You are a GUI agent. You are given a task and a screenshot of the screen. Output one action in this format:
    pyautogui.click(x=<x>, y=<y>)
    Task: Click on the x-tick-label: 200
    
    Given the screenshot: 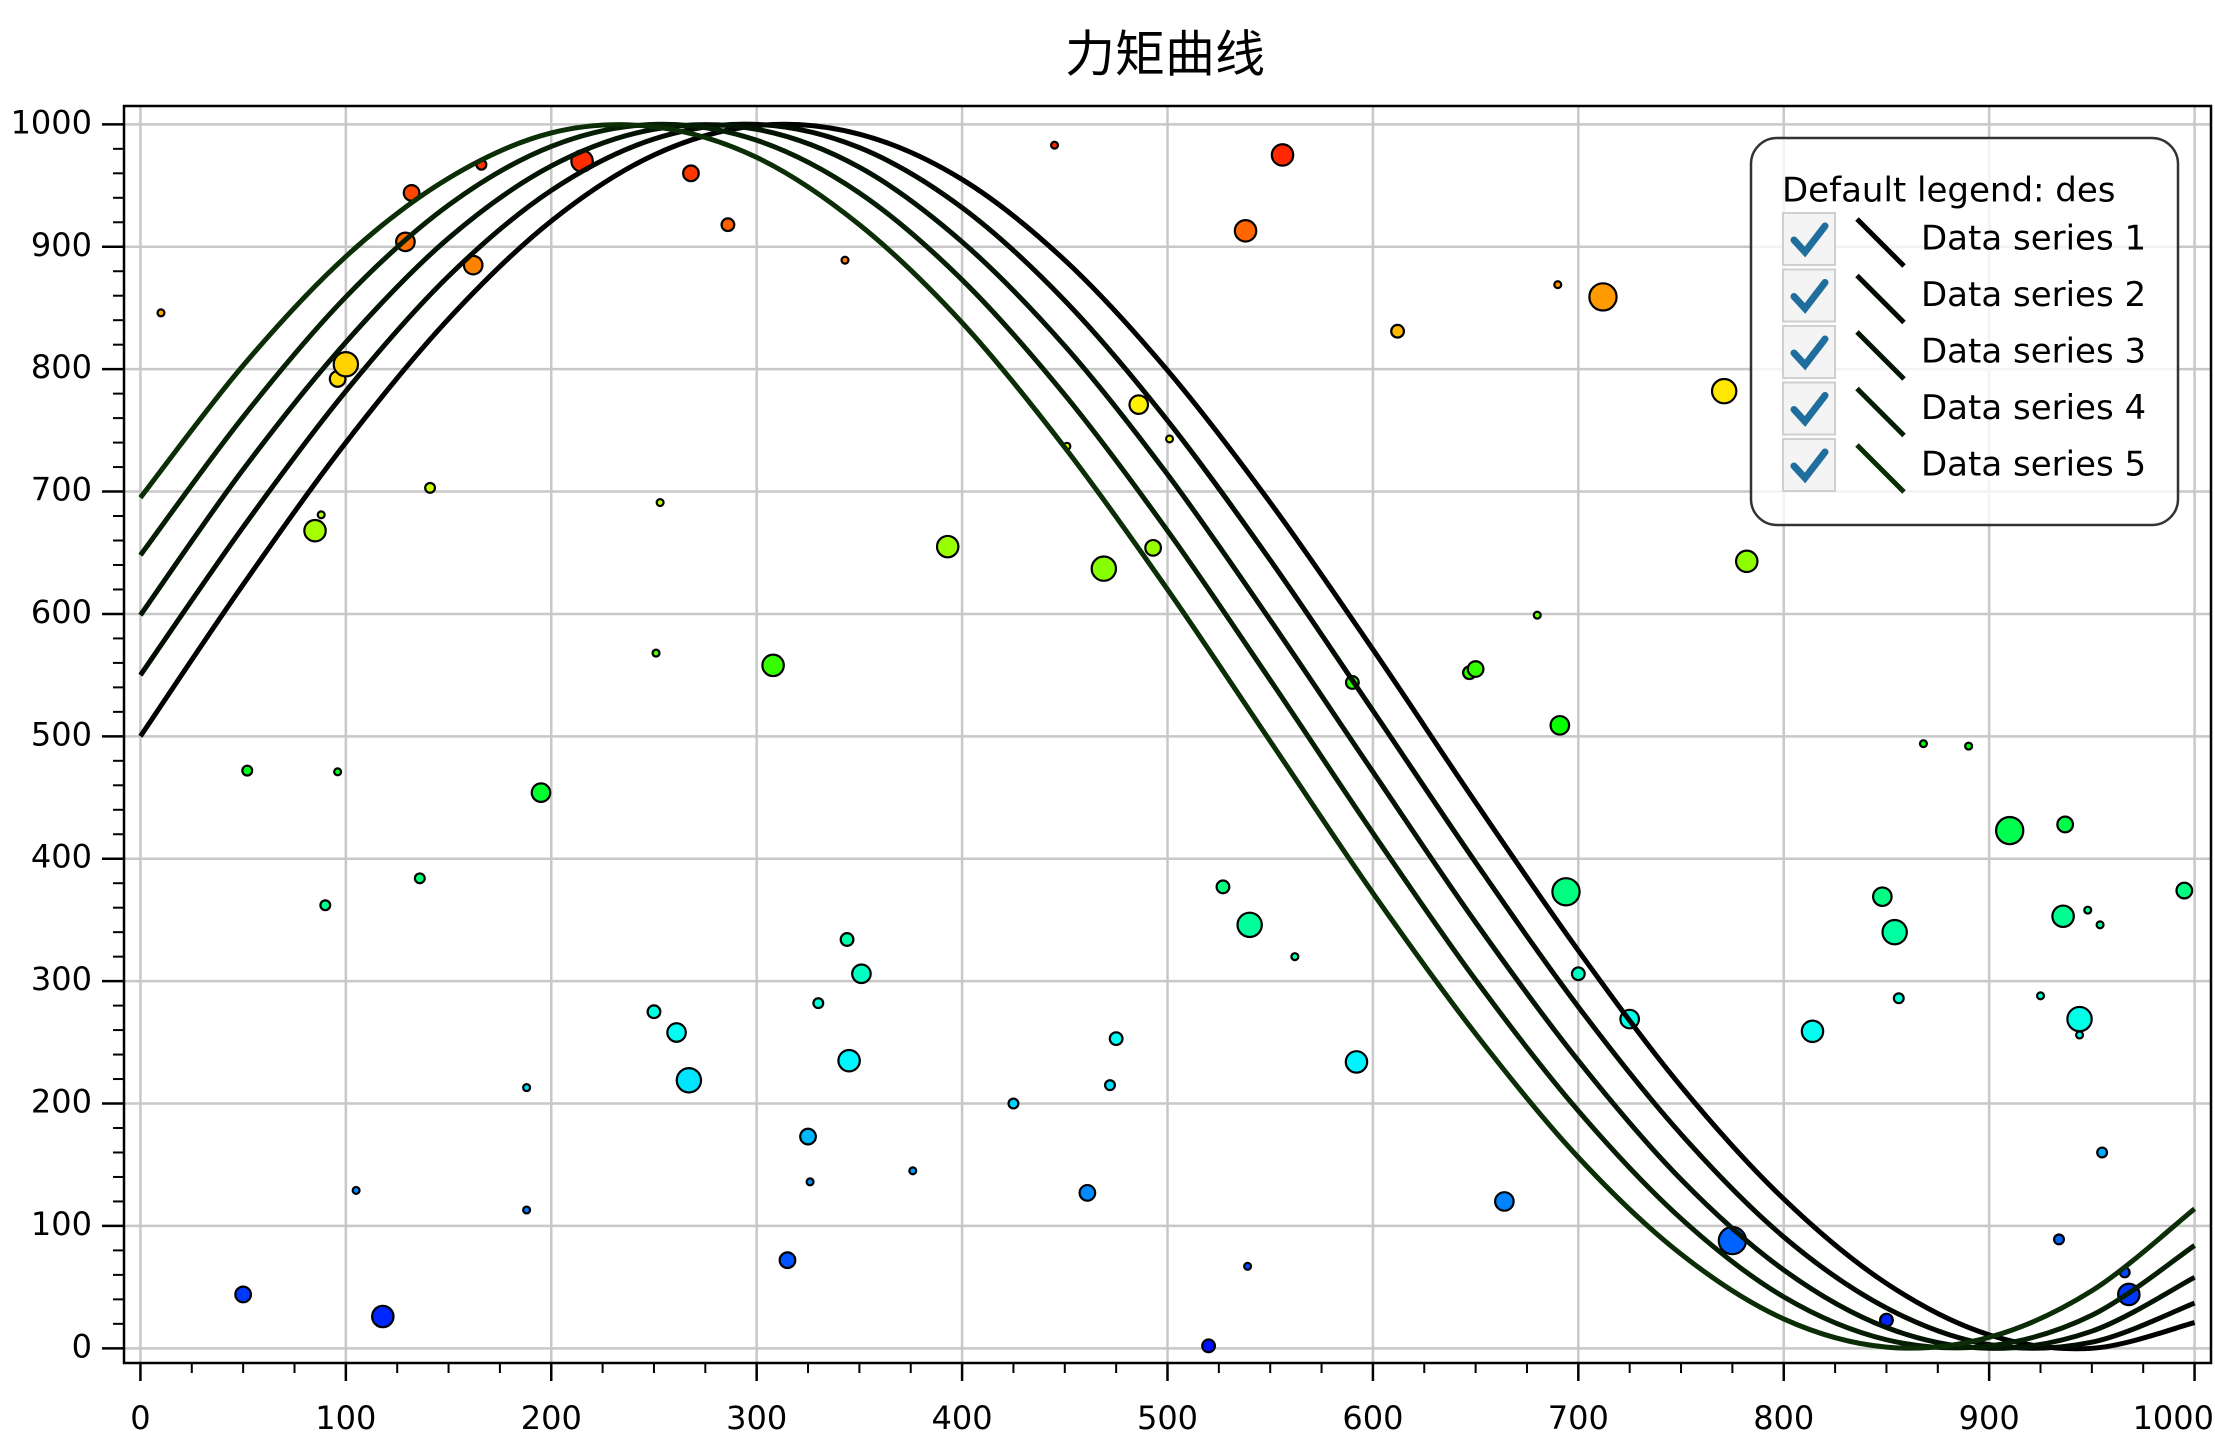 What is the action you would take?
    pyautogui.click(x=551, y=1418)
    